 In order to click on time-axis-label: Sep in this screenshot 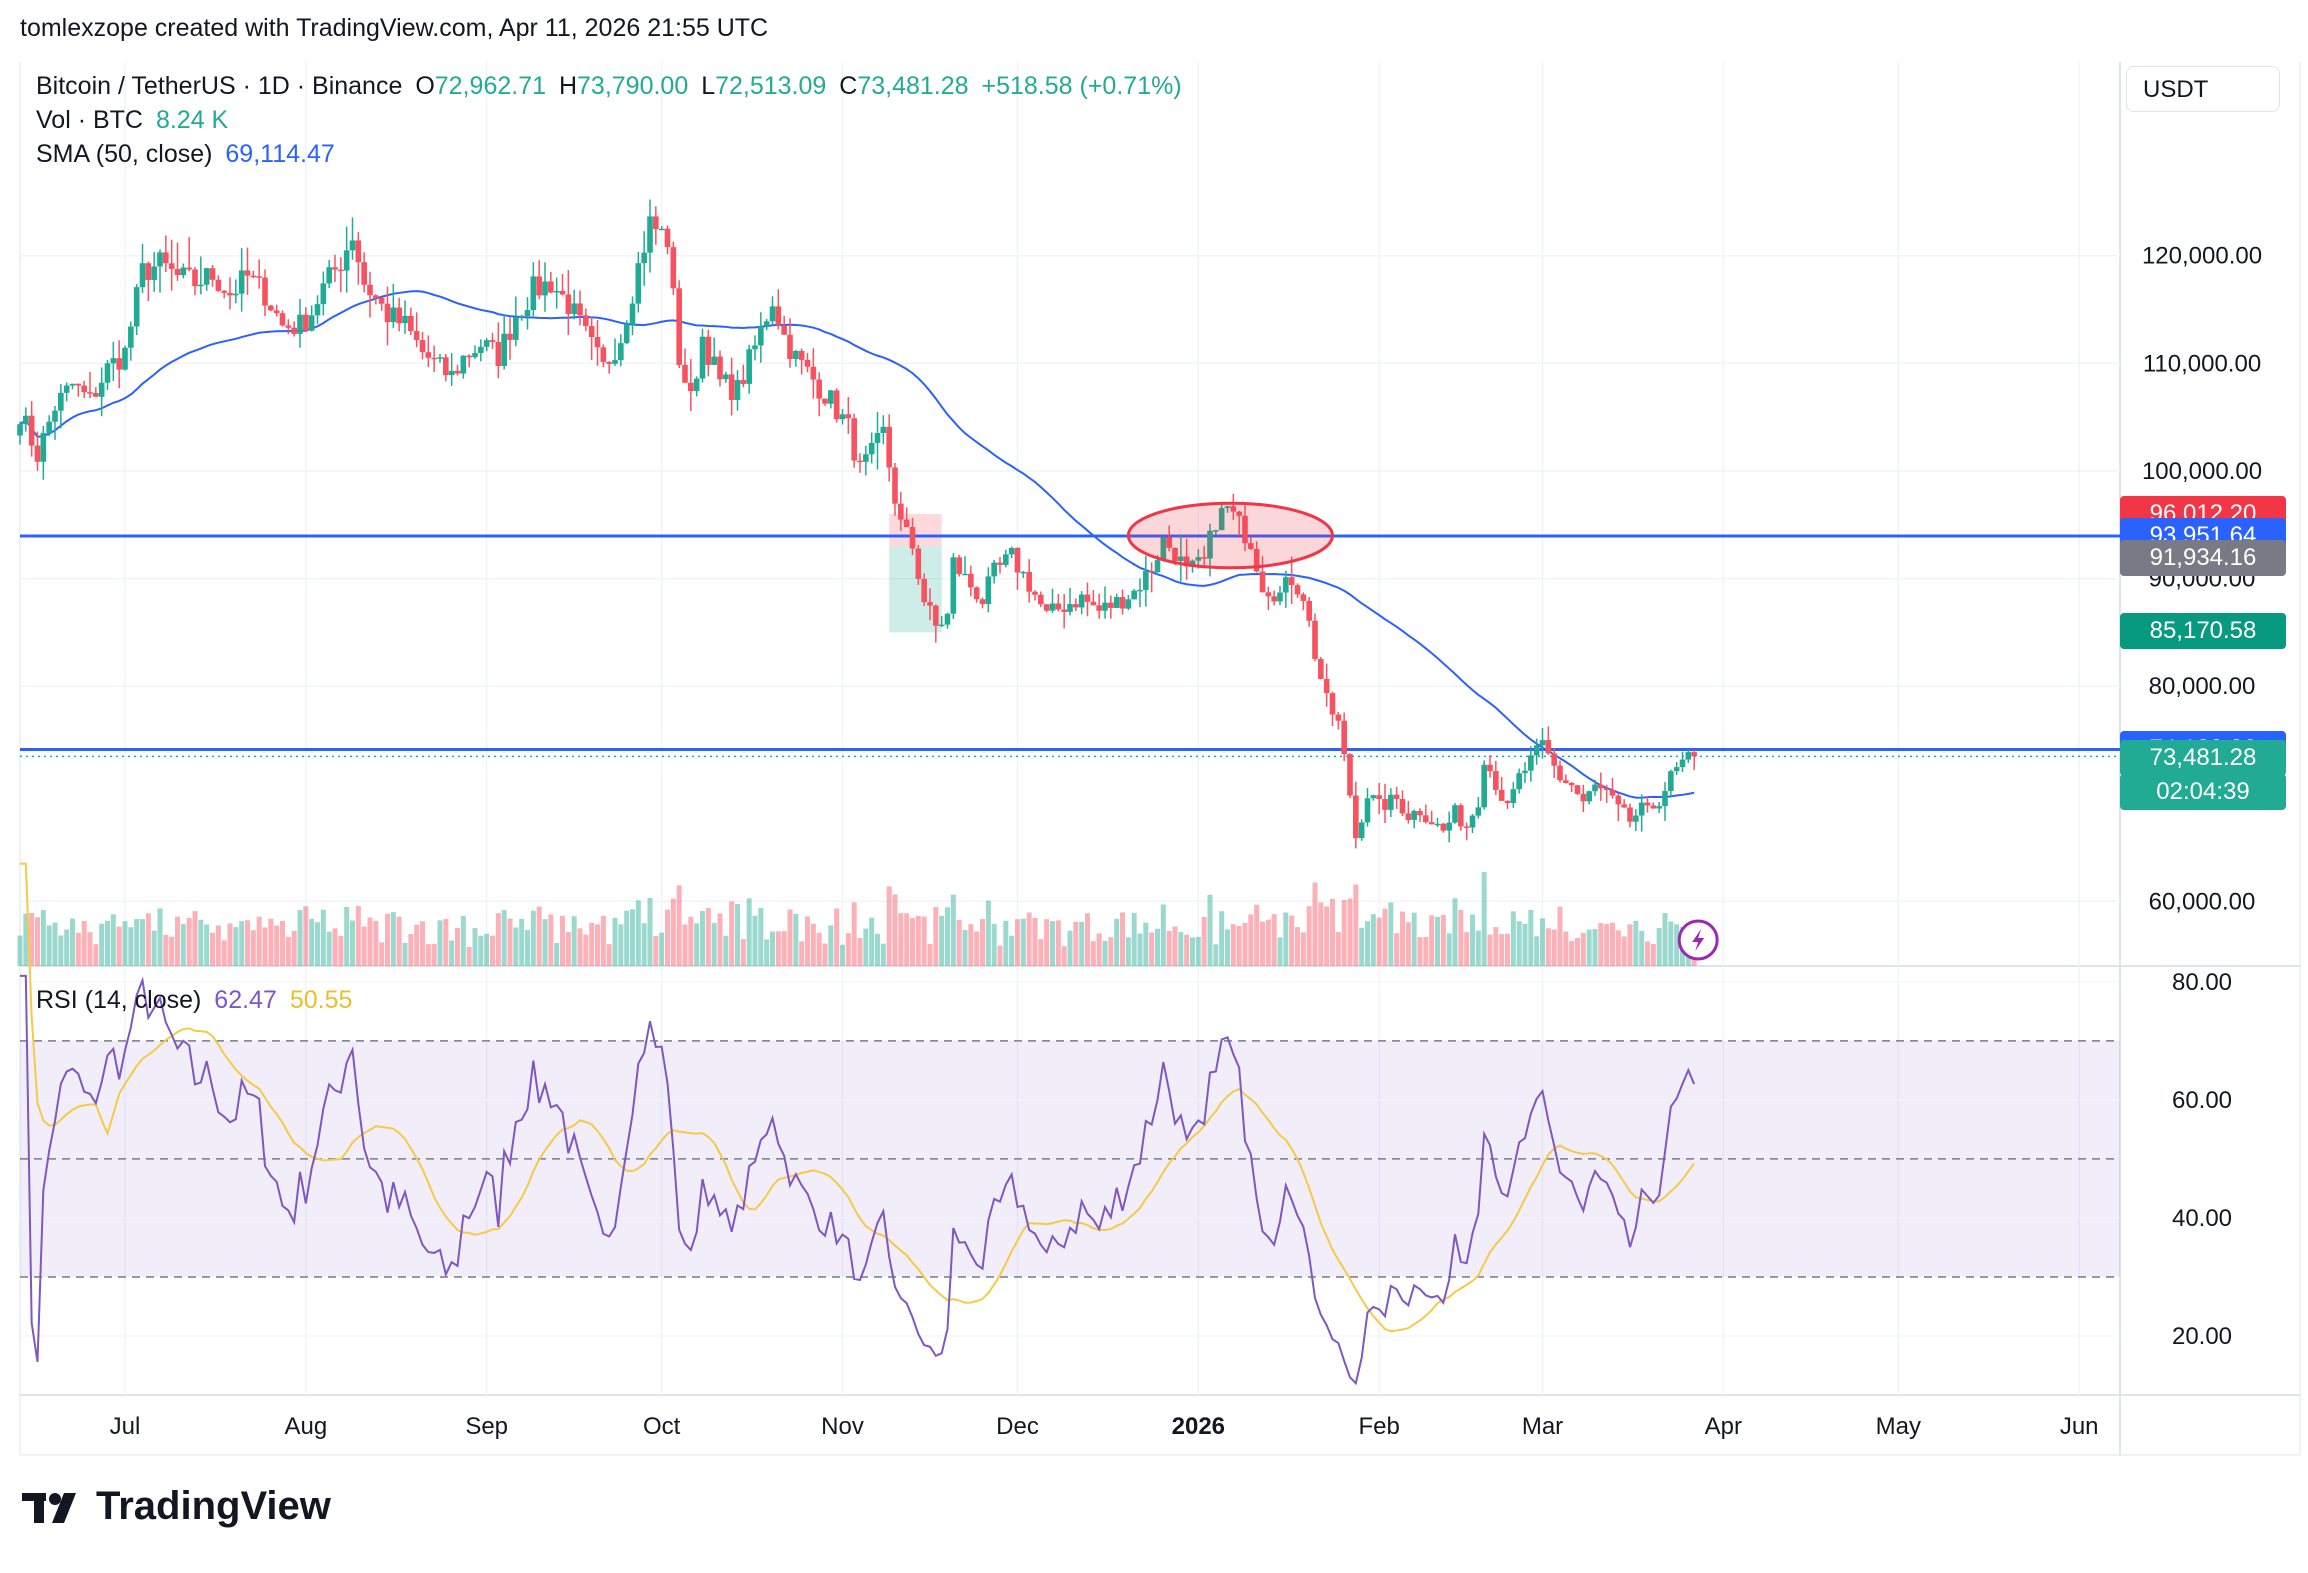, I will do `click(486, 1426)`.